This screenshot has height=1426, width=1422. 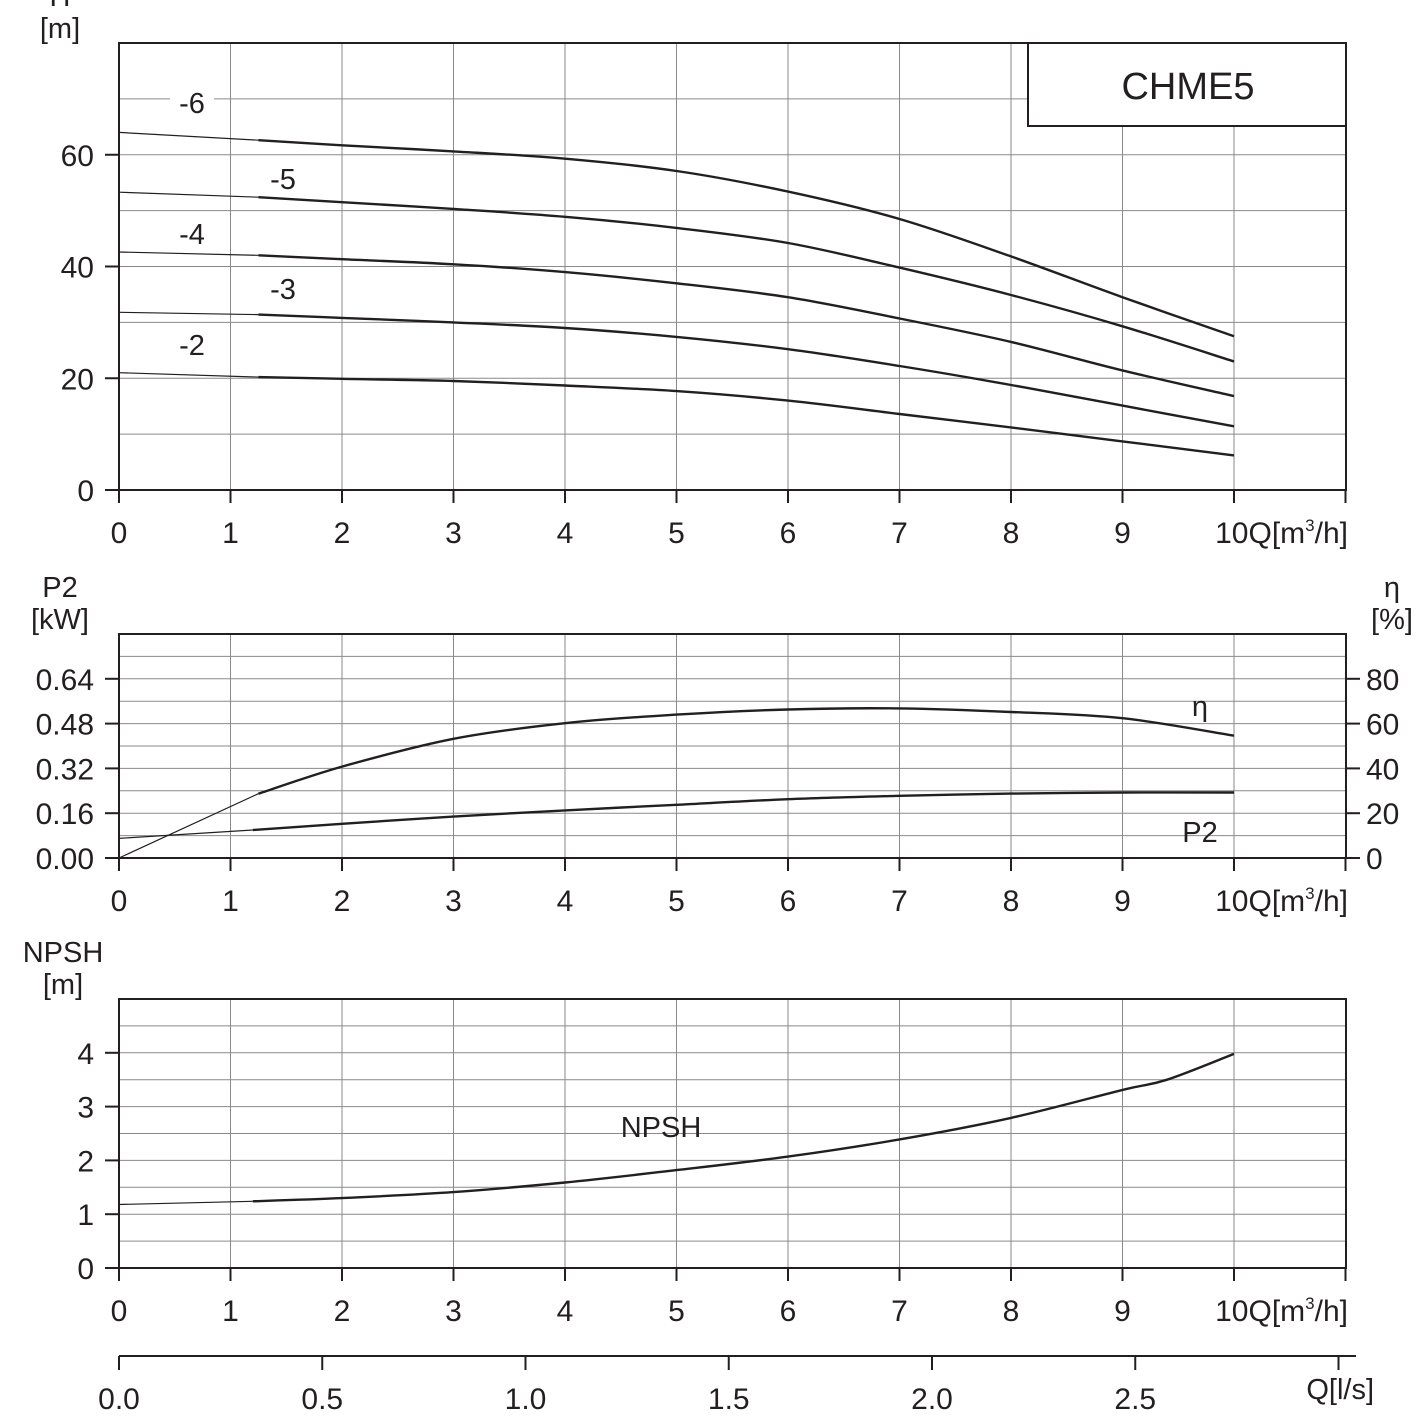 I want to click on y-tick-label: 0.32, so click(x=65, y=769).